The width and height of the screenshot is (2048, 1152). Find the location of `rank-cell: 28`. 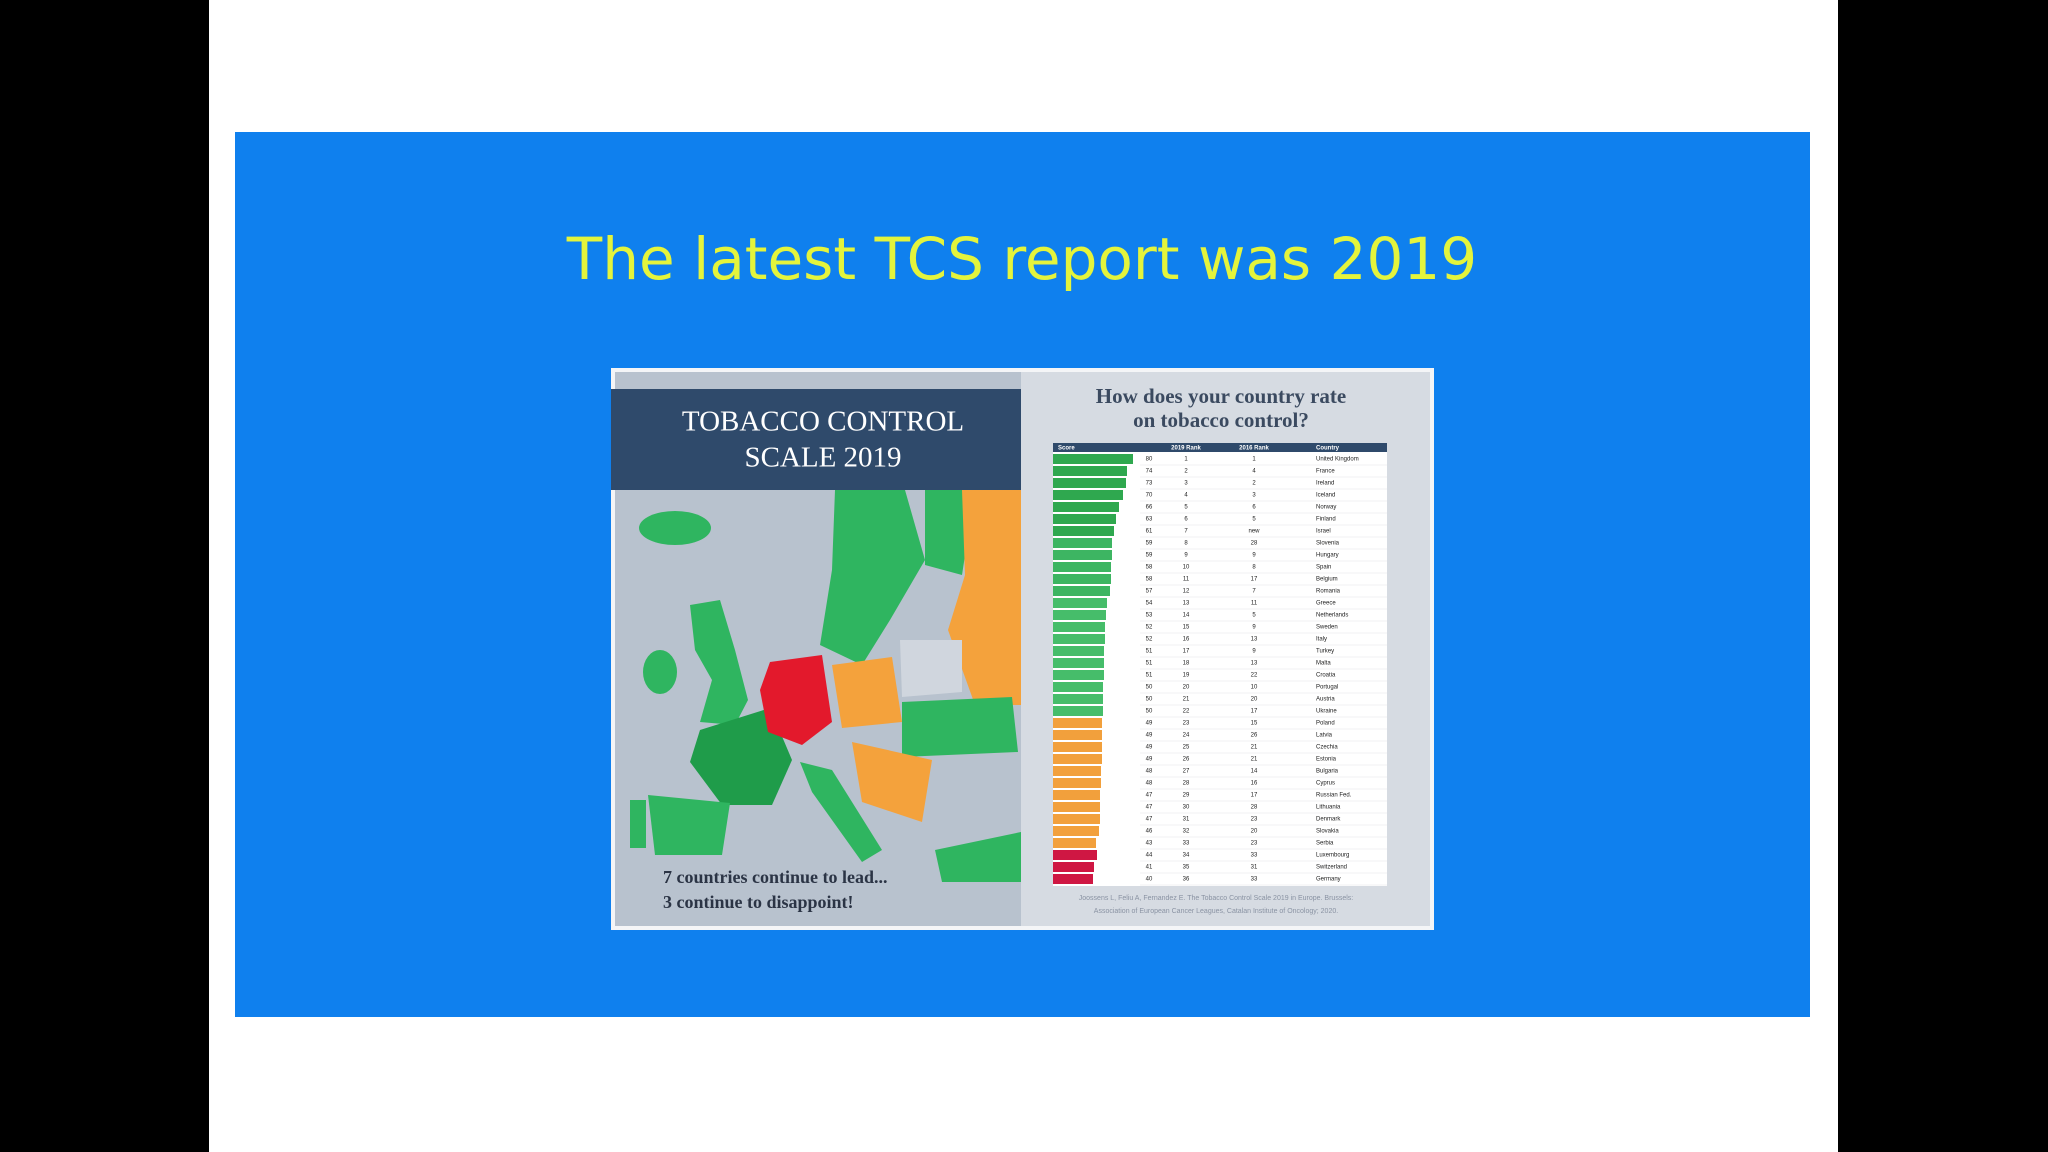

rank-cell: 28 is located at coordinates (1186, 784).